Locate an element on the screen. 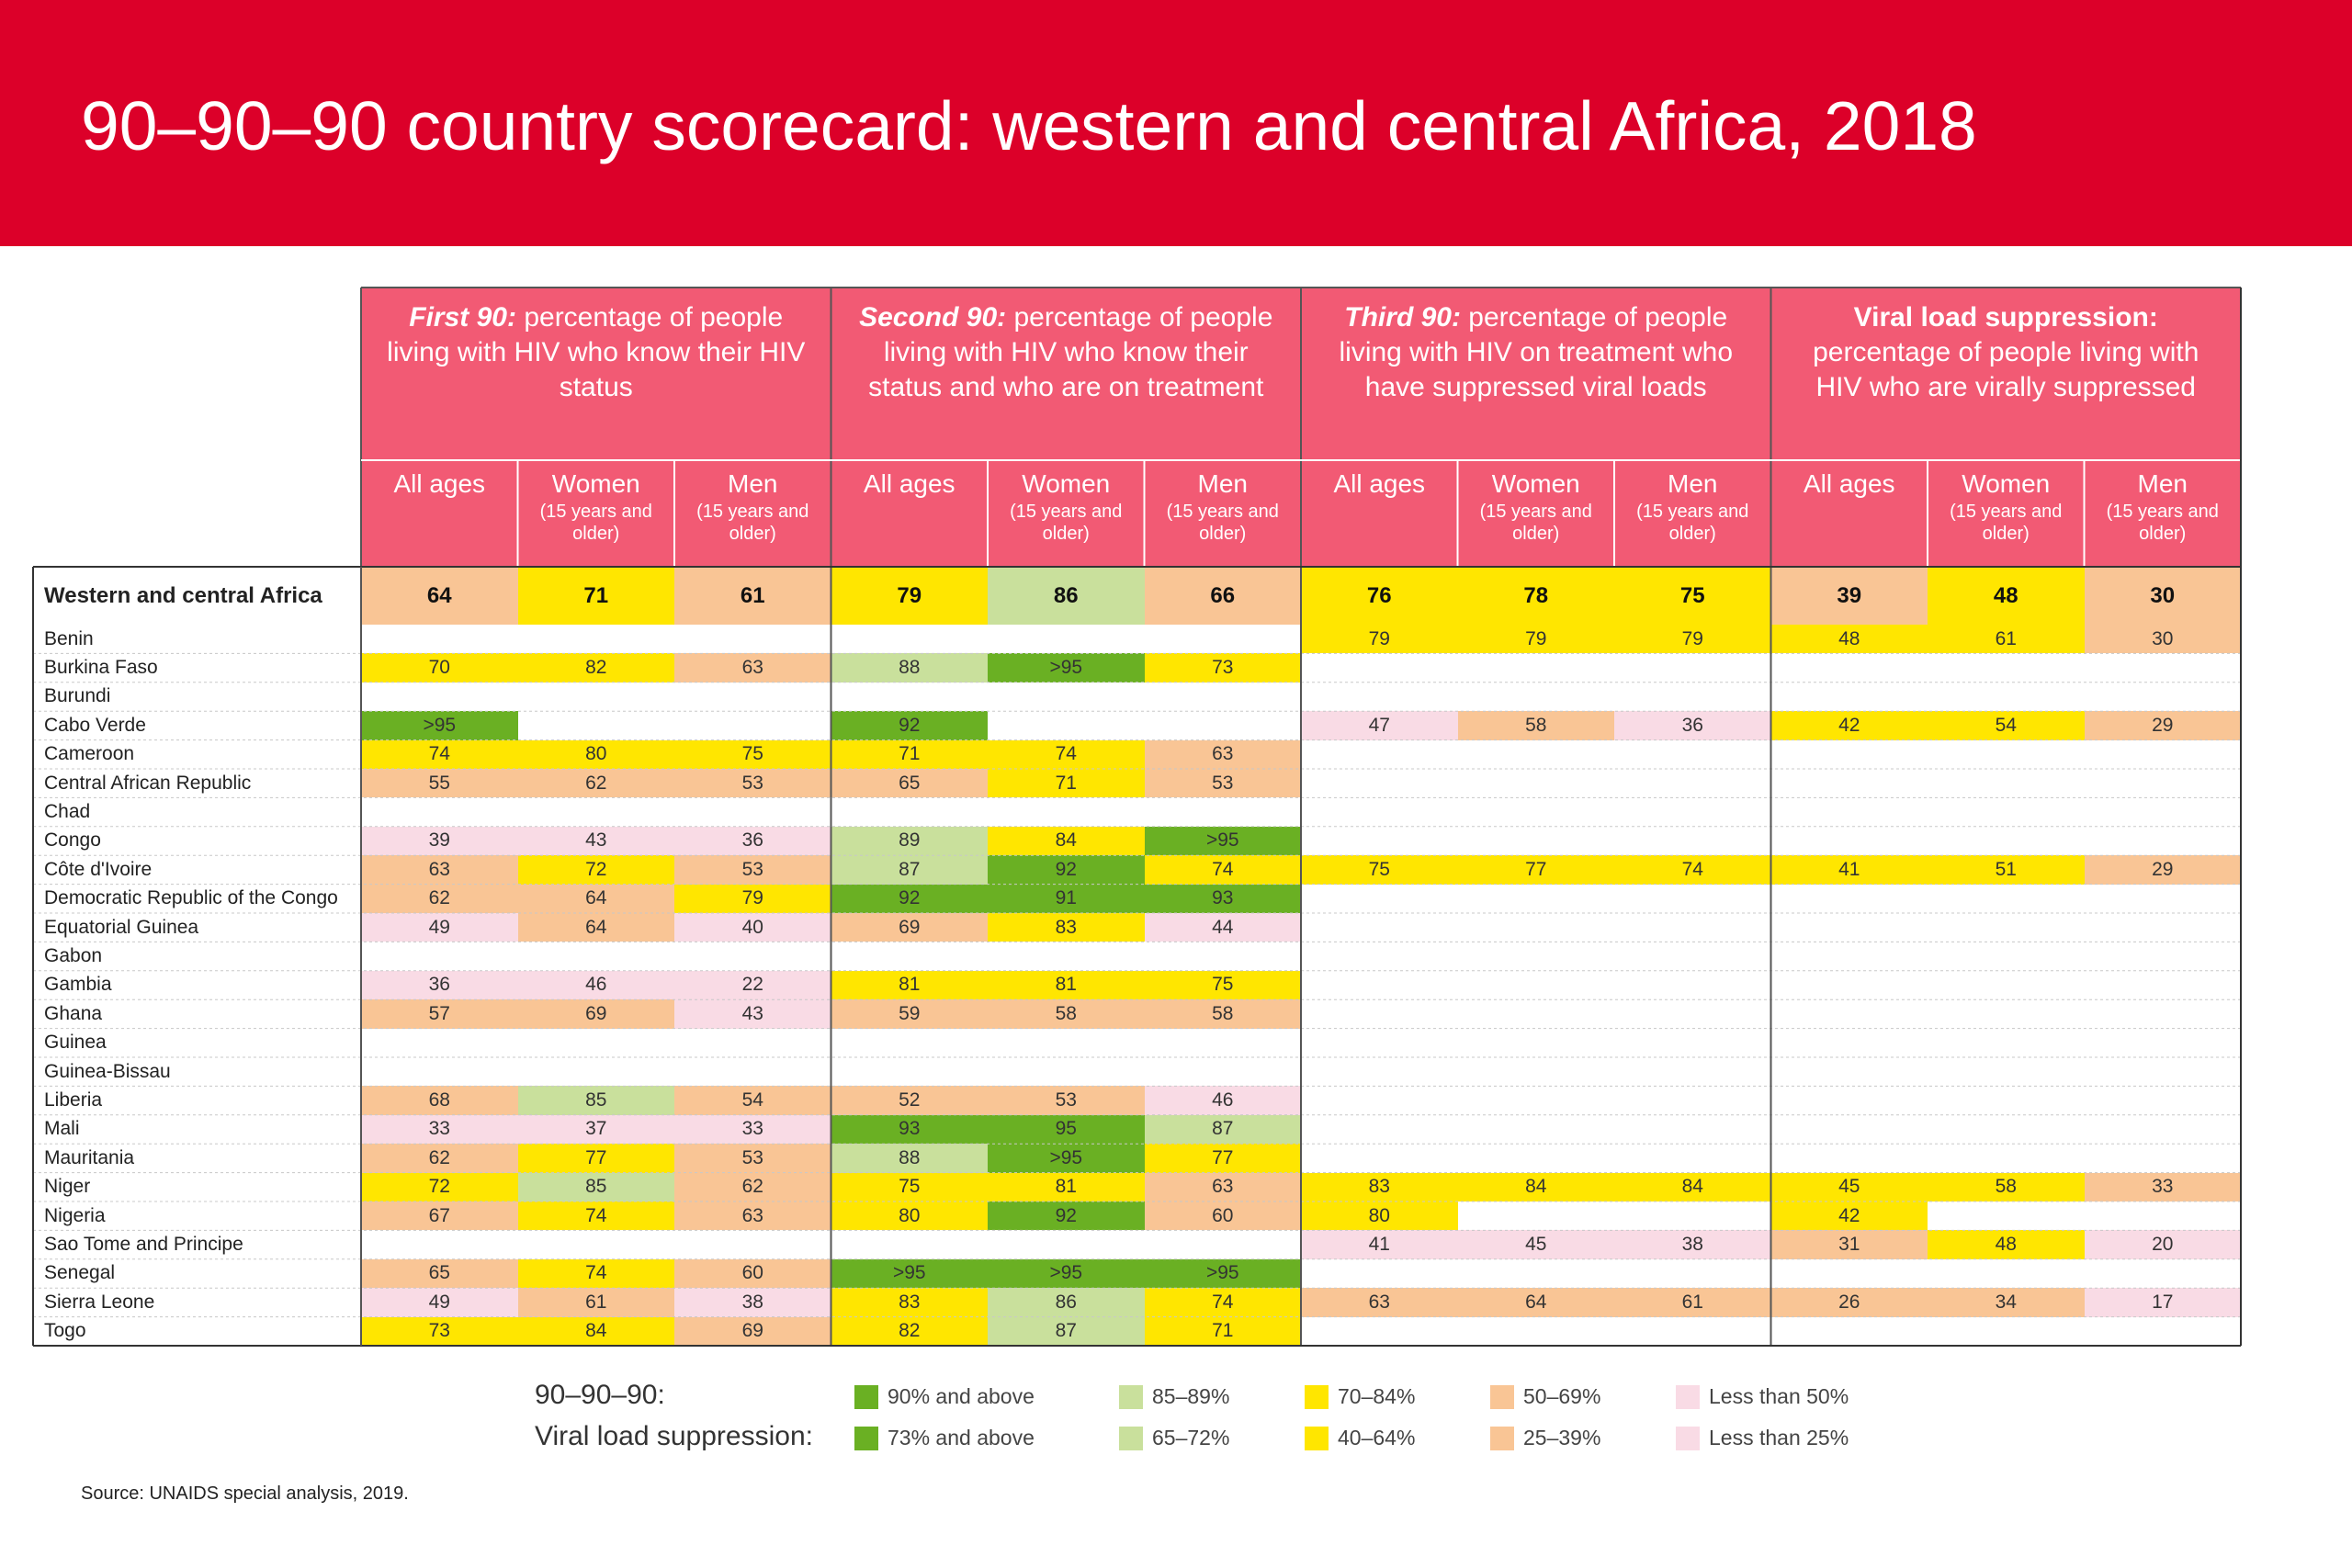 The height and width of the screenshot is (1568, 2352). subheader-all-ages: All ages is located at coordinates (439, 513).